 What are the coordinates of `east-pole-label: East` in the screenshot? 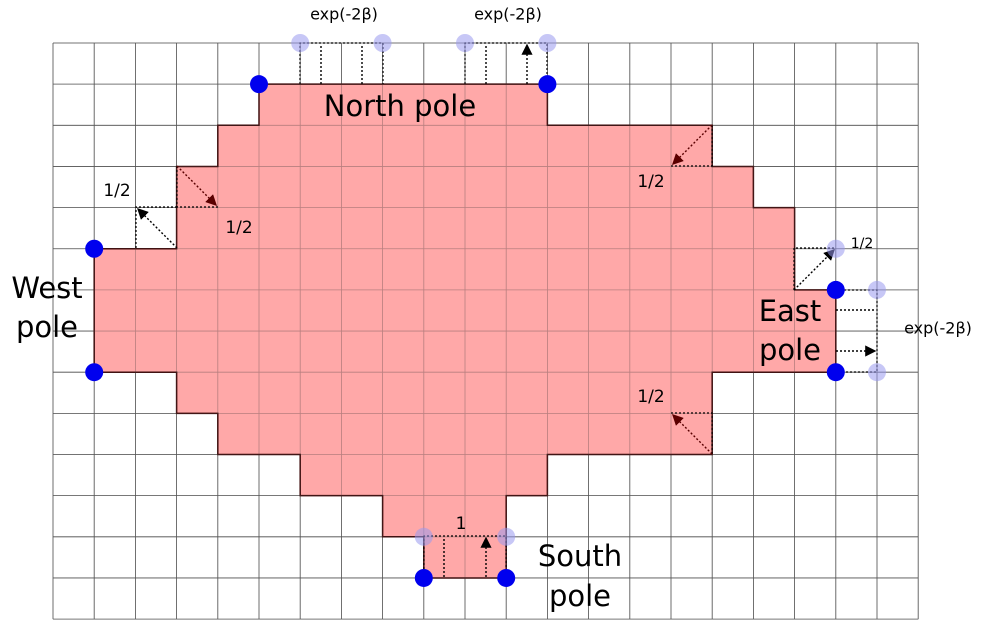 It's located at (790, 311).